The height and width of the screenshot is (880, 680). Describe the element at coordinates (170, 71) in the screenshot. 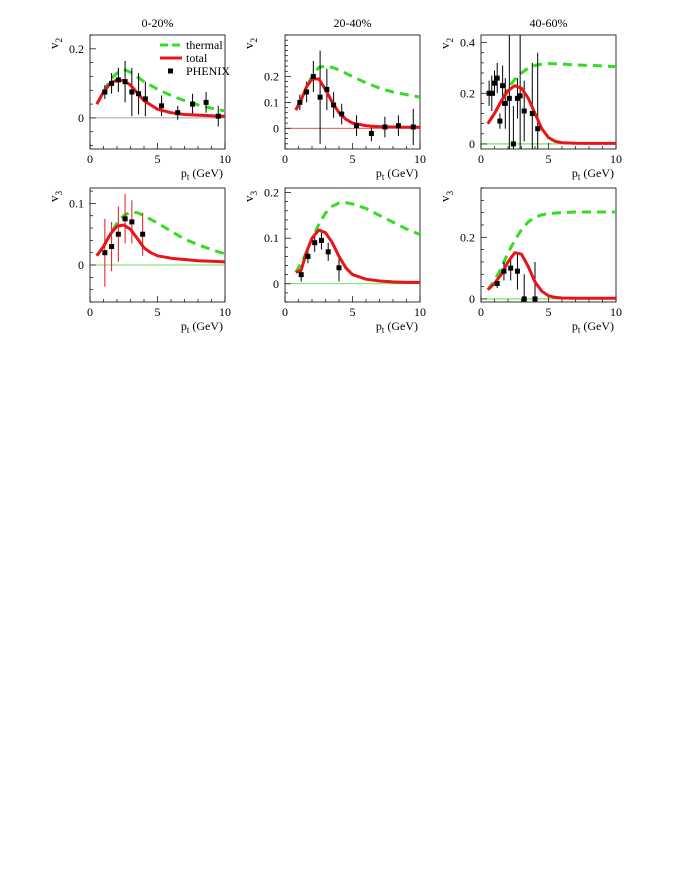

I see `legend-phenix-swatch` at that location.